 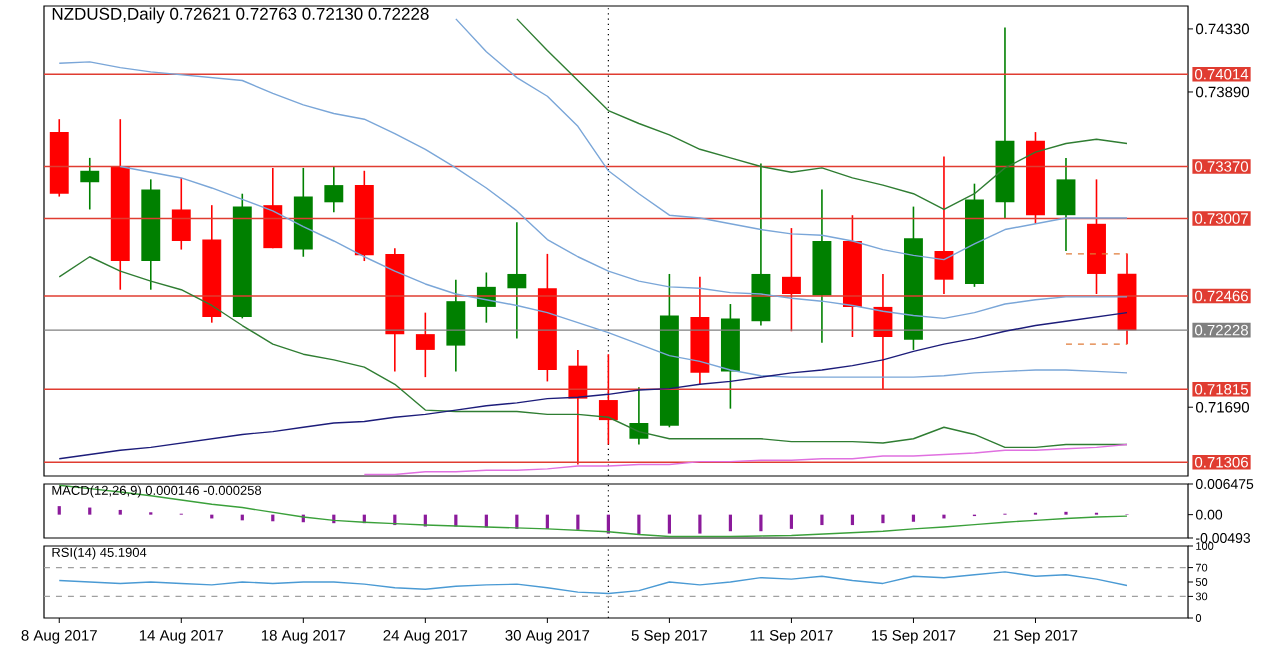 What do you see at coordinates (240, 15) in the screenshot?
I see `chart-title: NZDUSD,Daily 0.72621 0.72763 0.72130 0.72228` at bounding box center [240, 15].